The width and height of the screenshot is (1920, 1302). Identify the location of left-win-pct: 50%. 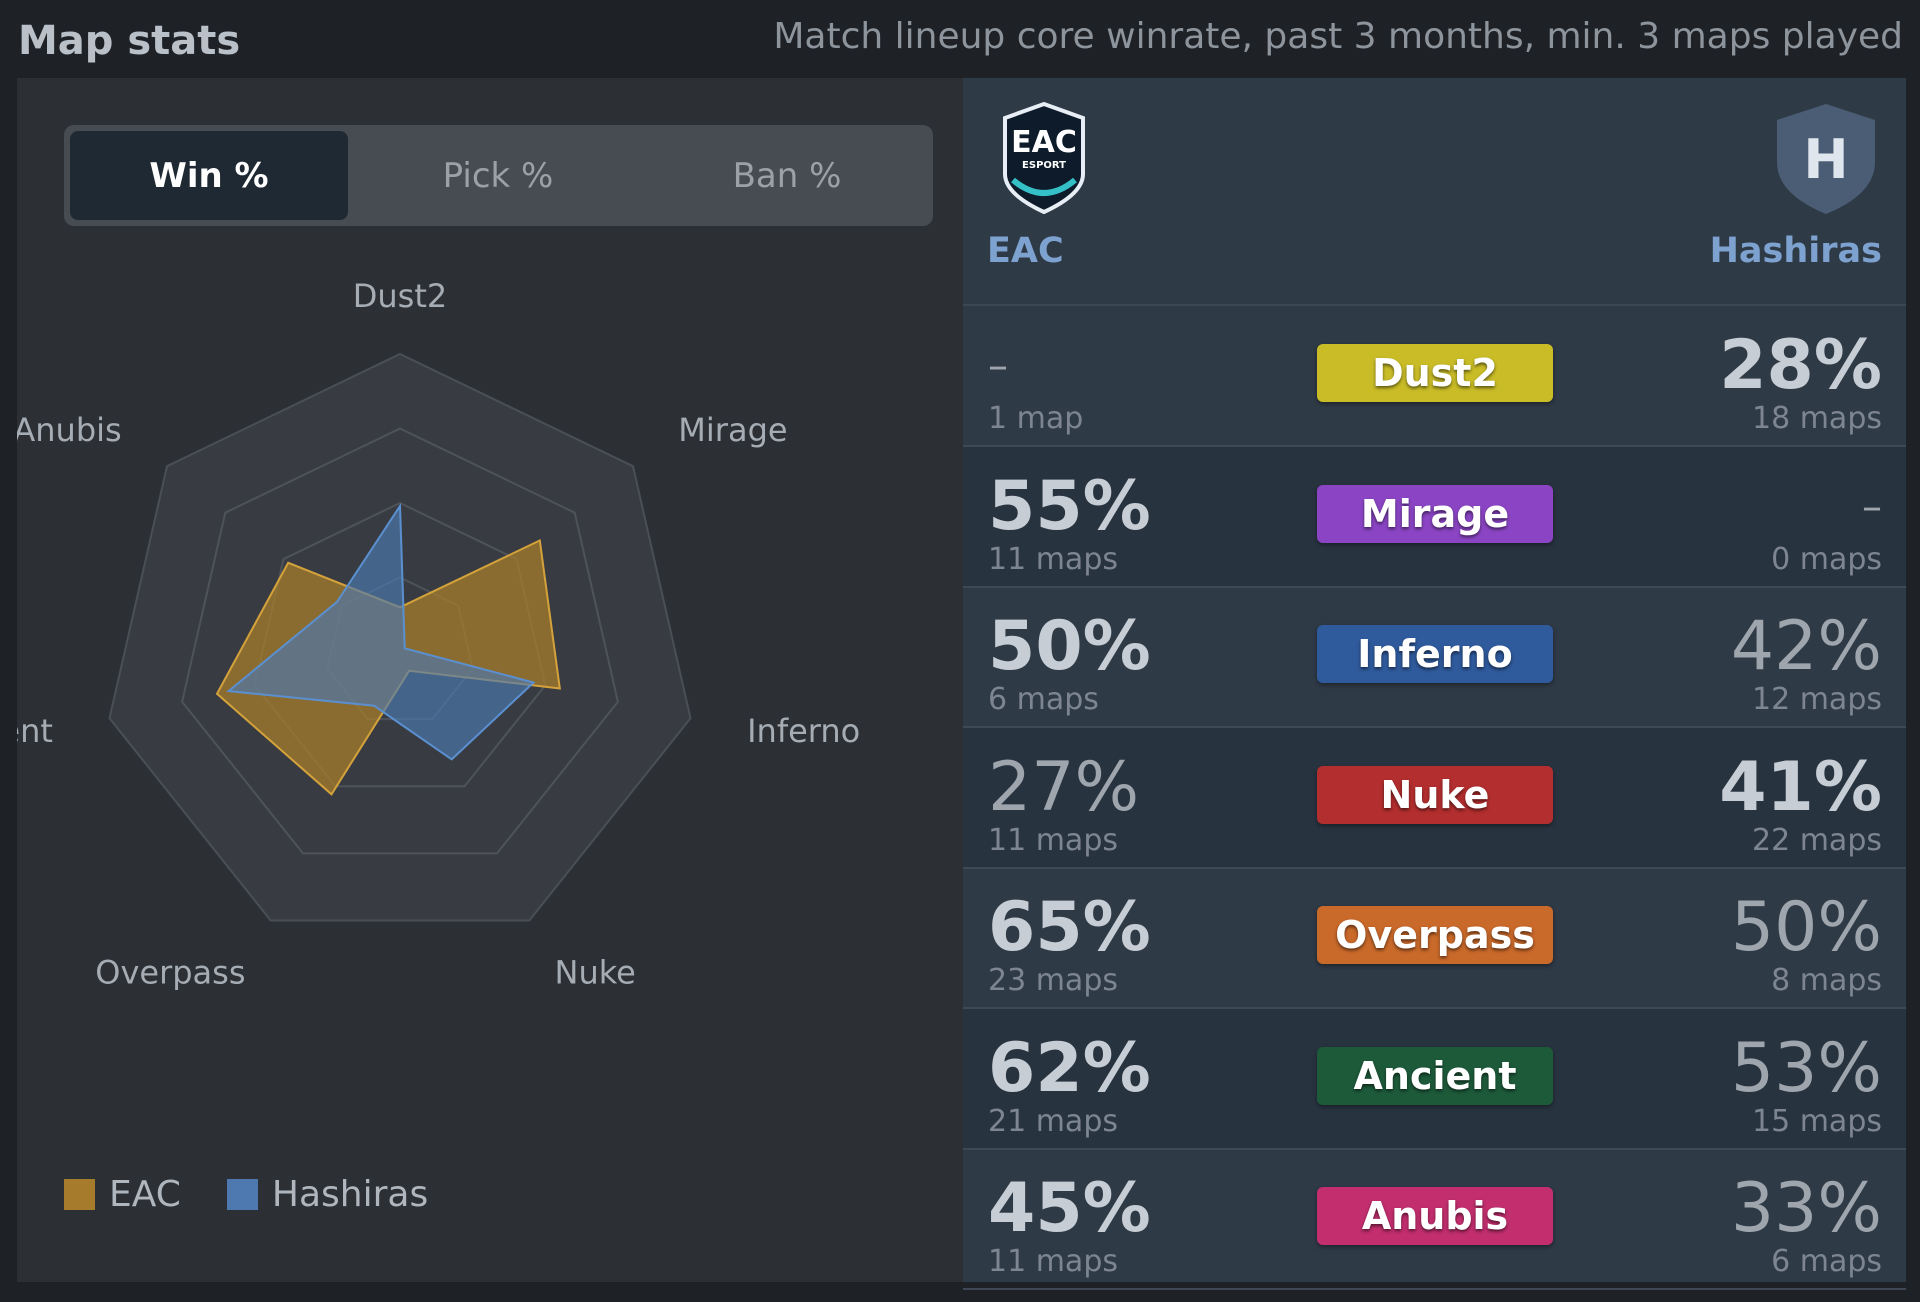
(1069, 646).